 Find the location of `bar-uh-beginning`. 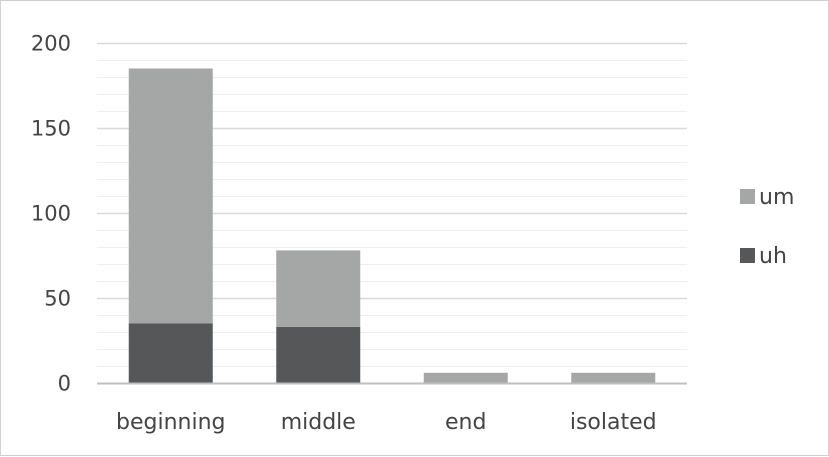

bar-uh-beginning is located at coordinates (170, 353).